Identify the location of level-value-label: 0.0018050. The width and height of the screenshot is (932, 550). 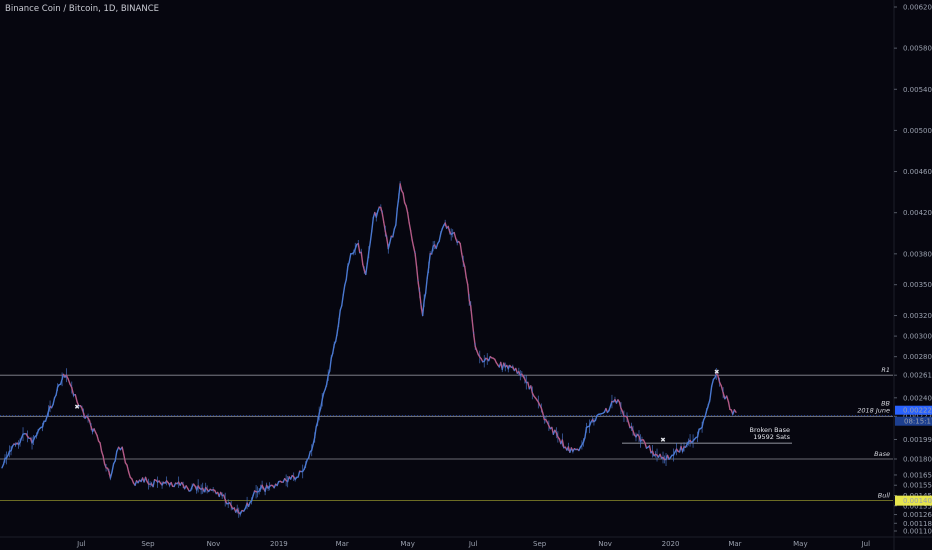
(917, 460).